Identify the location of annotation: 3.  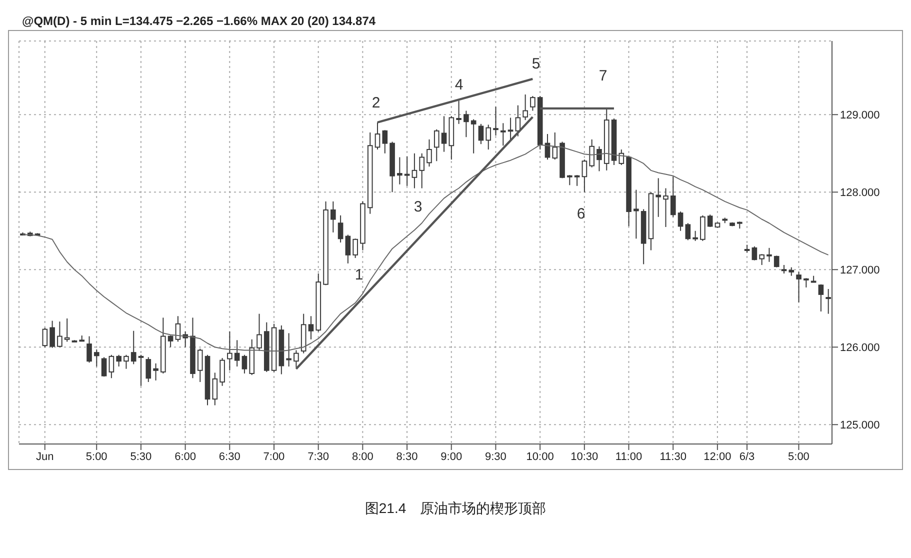
(418, 207).